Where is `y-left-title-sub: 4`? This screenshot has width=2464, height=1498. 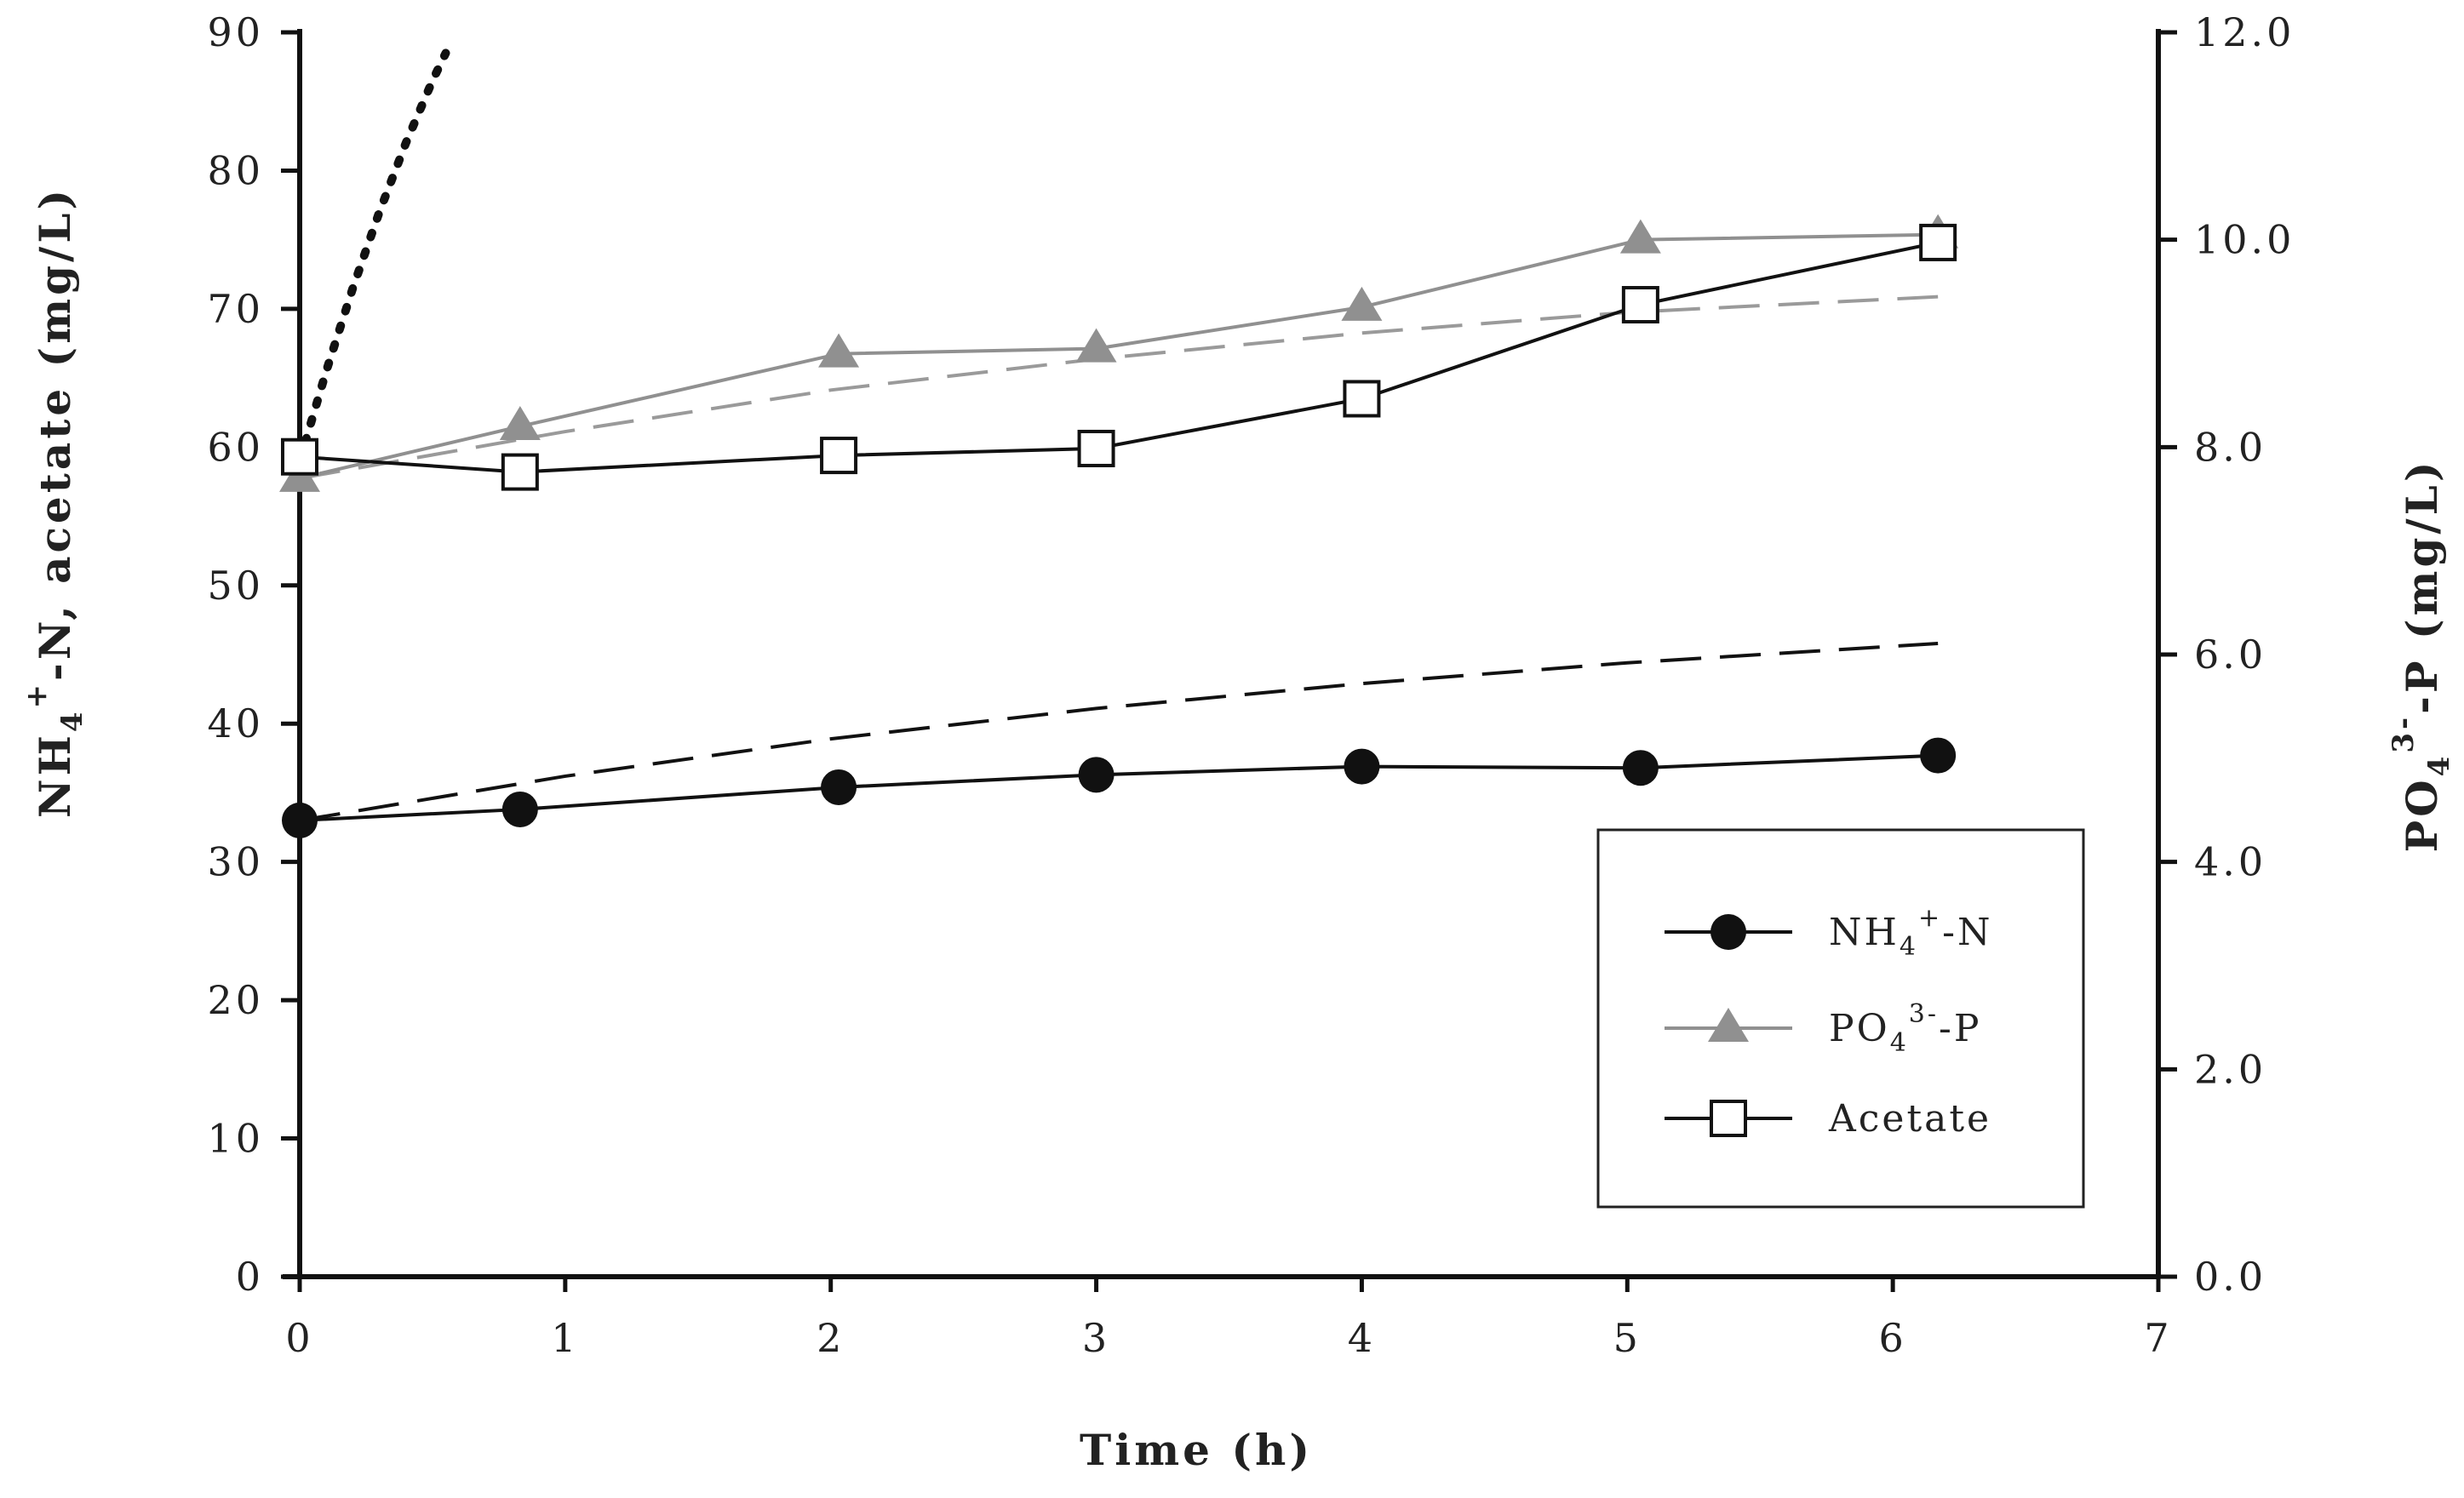
y-left-title-sub: 4 is located at coordinates (72, 721).